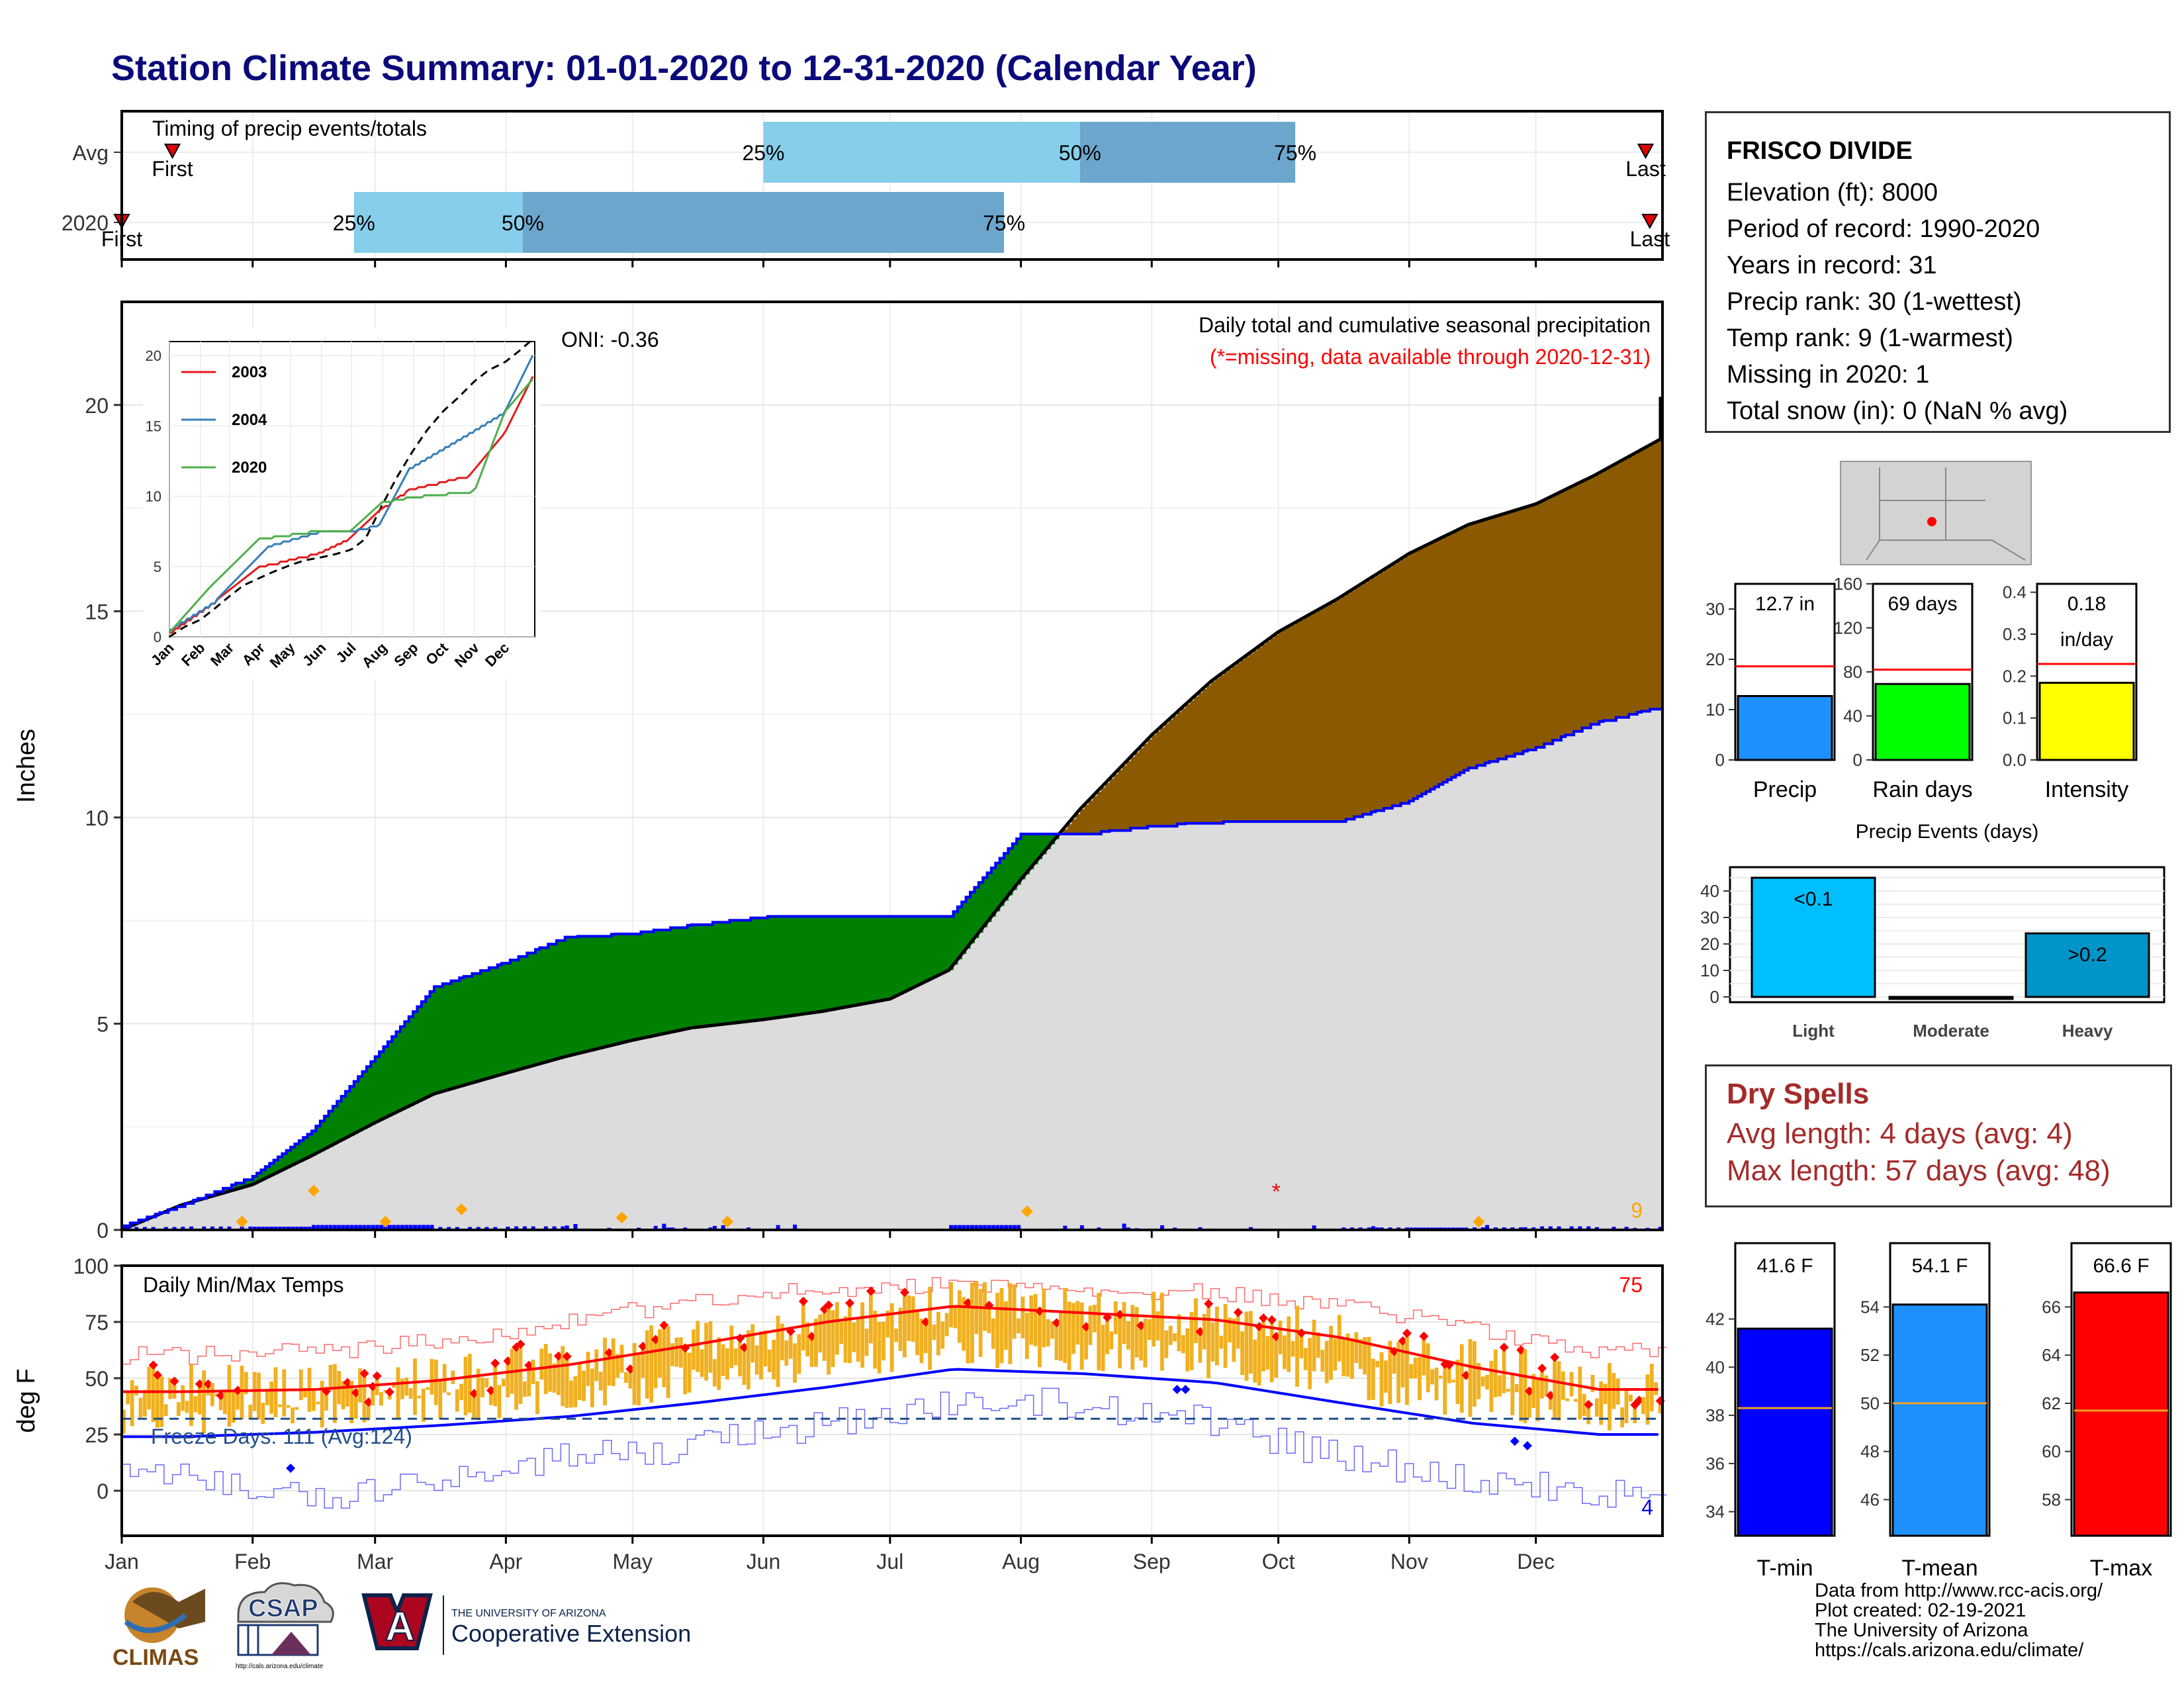 This screenshot has height=1688, width=2184. Describe the element at coordinates (2087, 604) in the screenshot. I see `summary-value: 0.18` at that location.